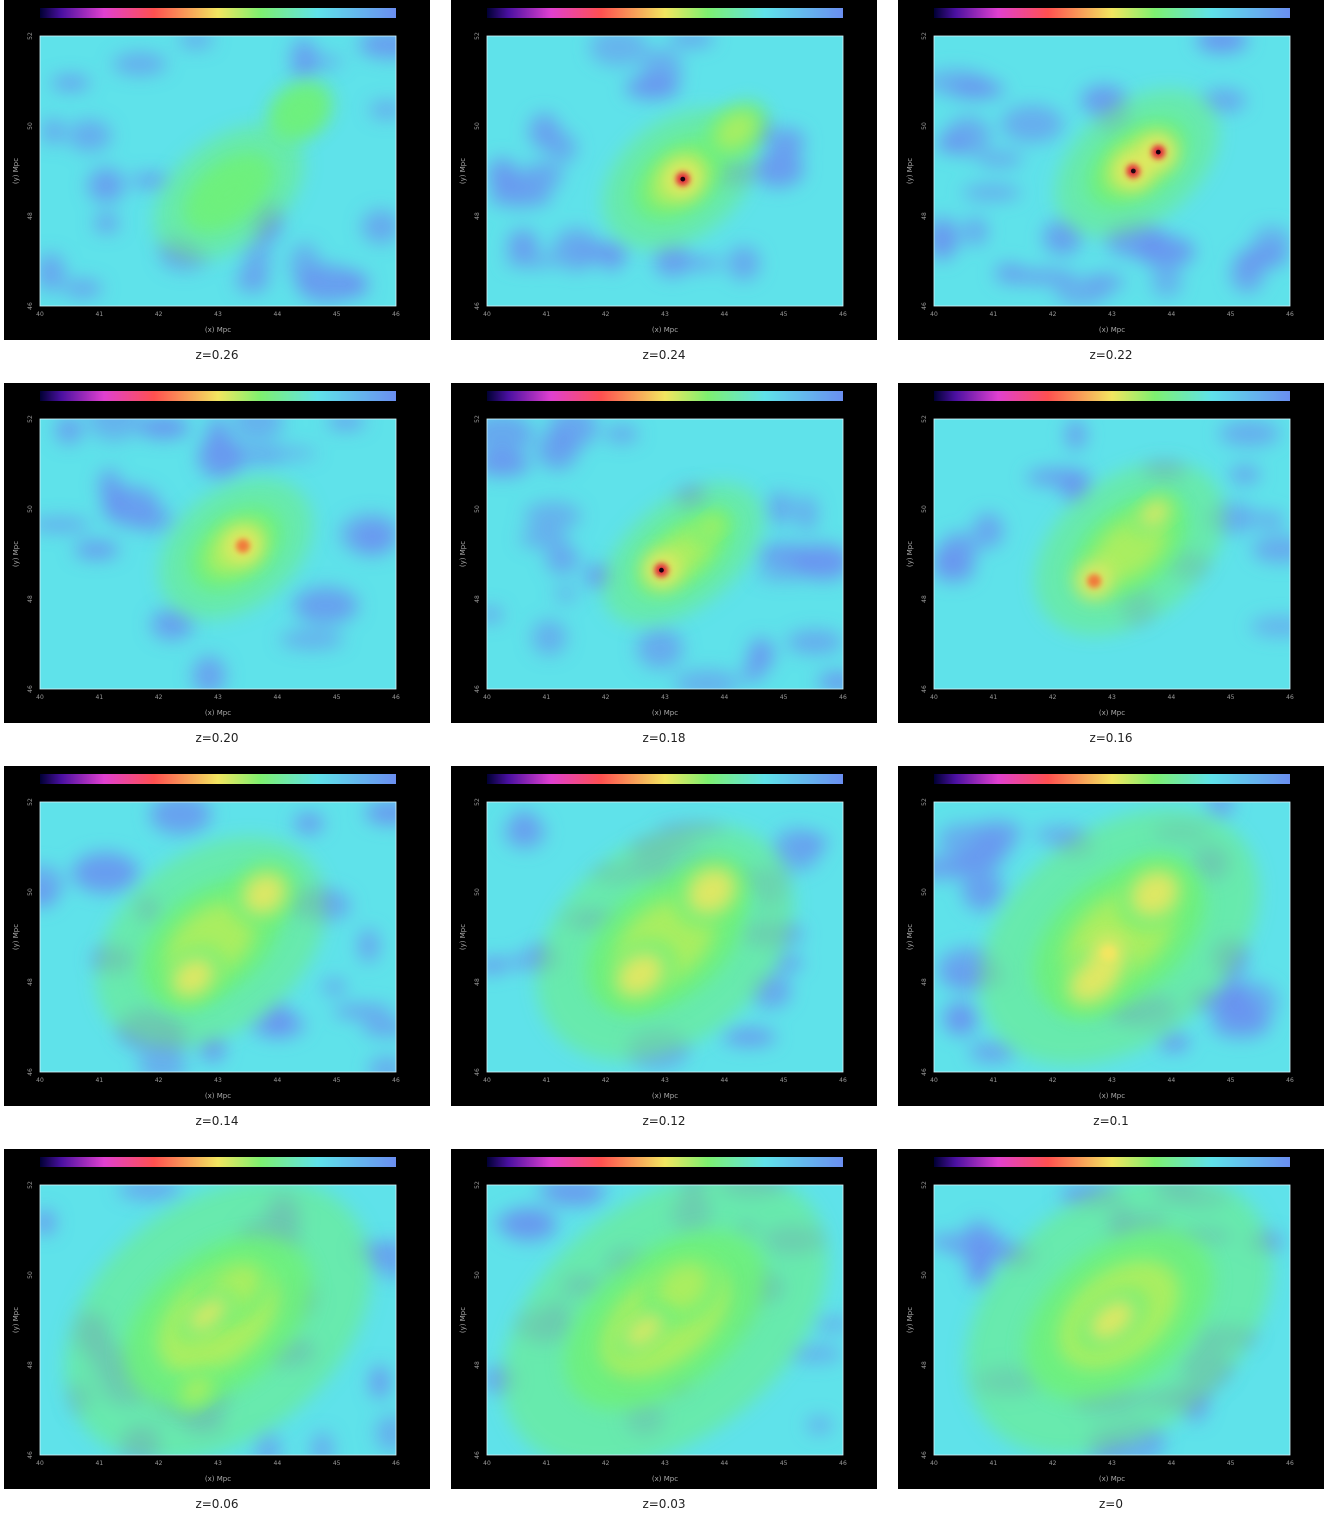 This screenshot has height=1525, width=1332. I want to click on panel-caption: z=0.16, so click(1111, 738).